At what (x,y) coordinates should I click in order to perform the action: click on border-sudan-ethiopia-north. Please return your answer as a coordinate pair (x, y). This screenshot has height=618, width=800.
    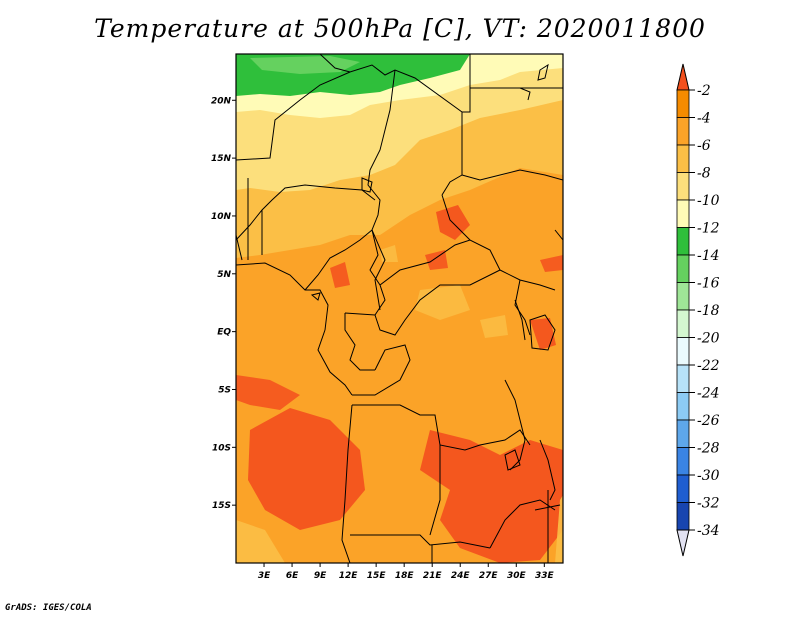
    Looking at the image, I should click on (512, 175).